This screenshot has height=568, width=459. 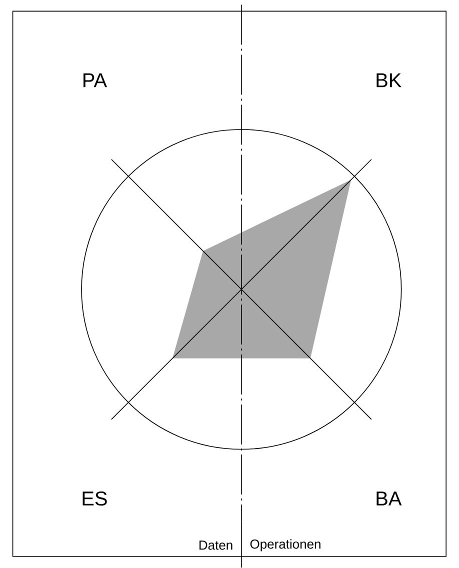 I want to click on spoke-label: BA, so click(x=389, y=499).